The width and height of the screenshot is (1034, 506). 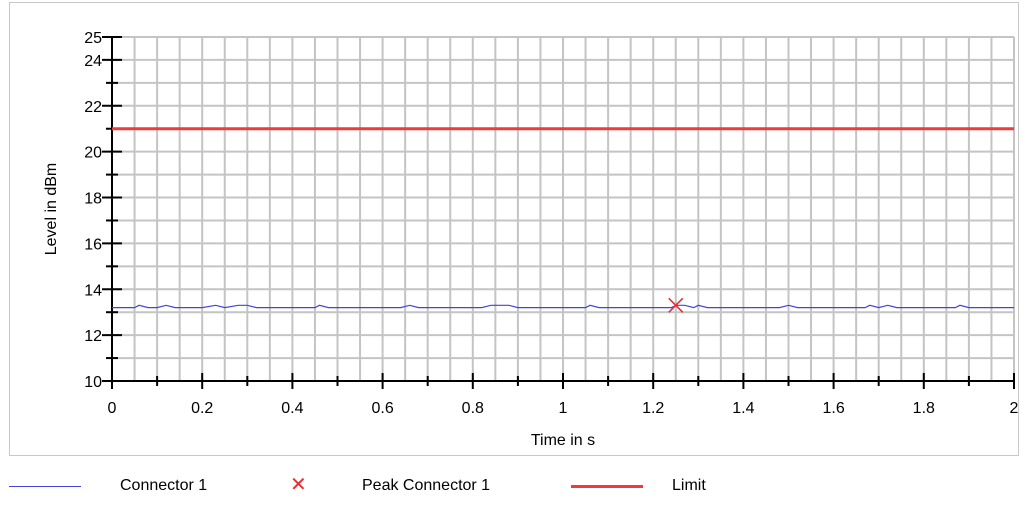 What do you see at coordinates (473, 408) in the screenshot?
I see `x-tick-label: 0.8` at bounding box center [473, 408].